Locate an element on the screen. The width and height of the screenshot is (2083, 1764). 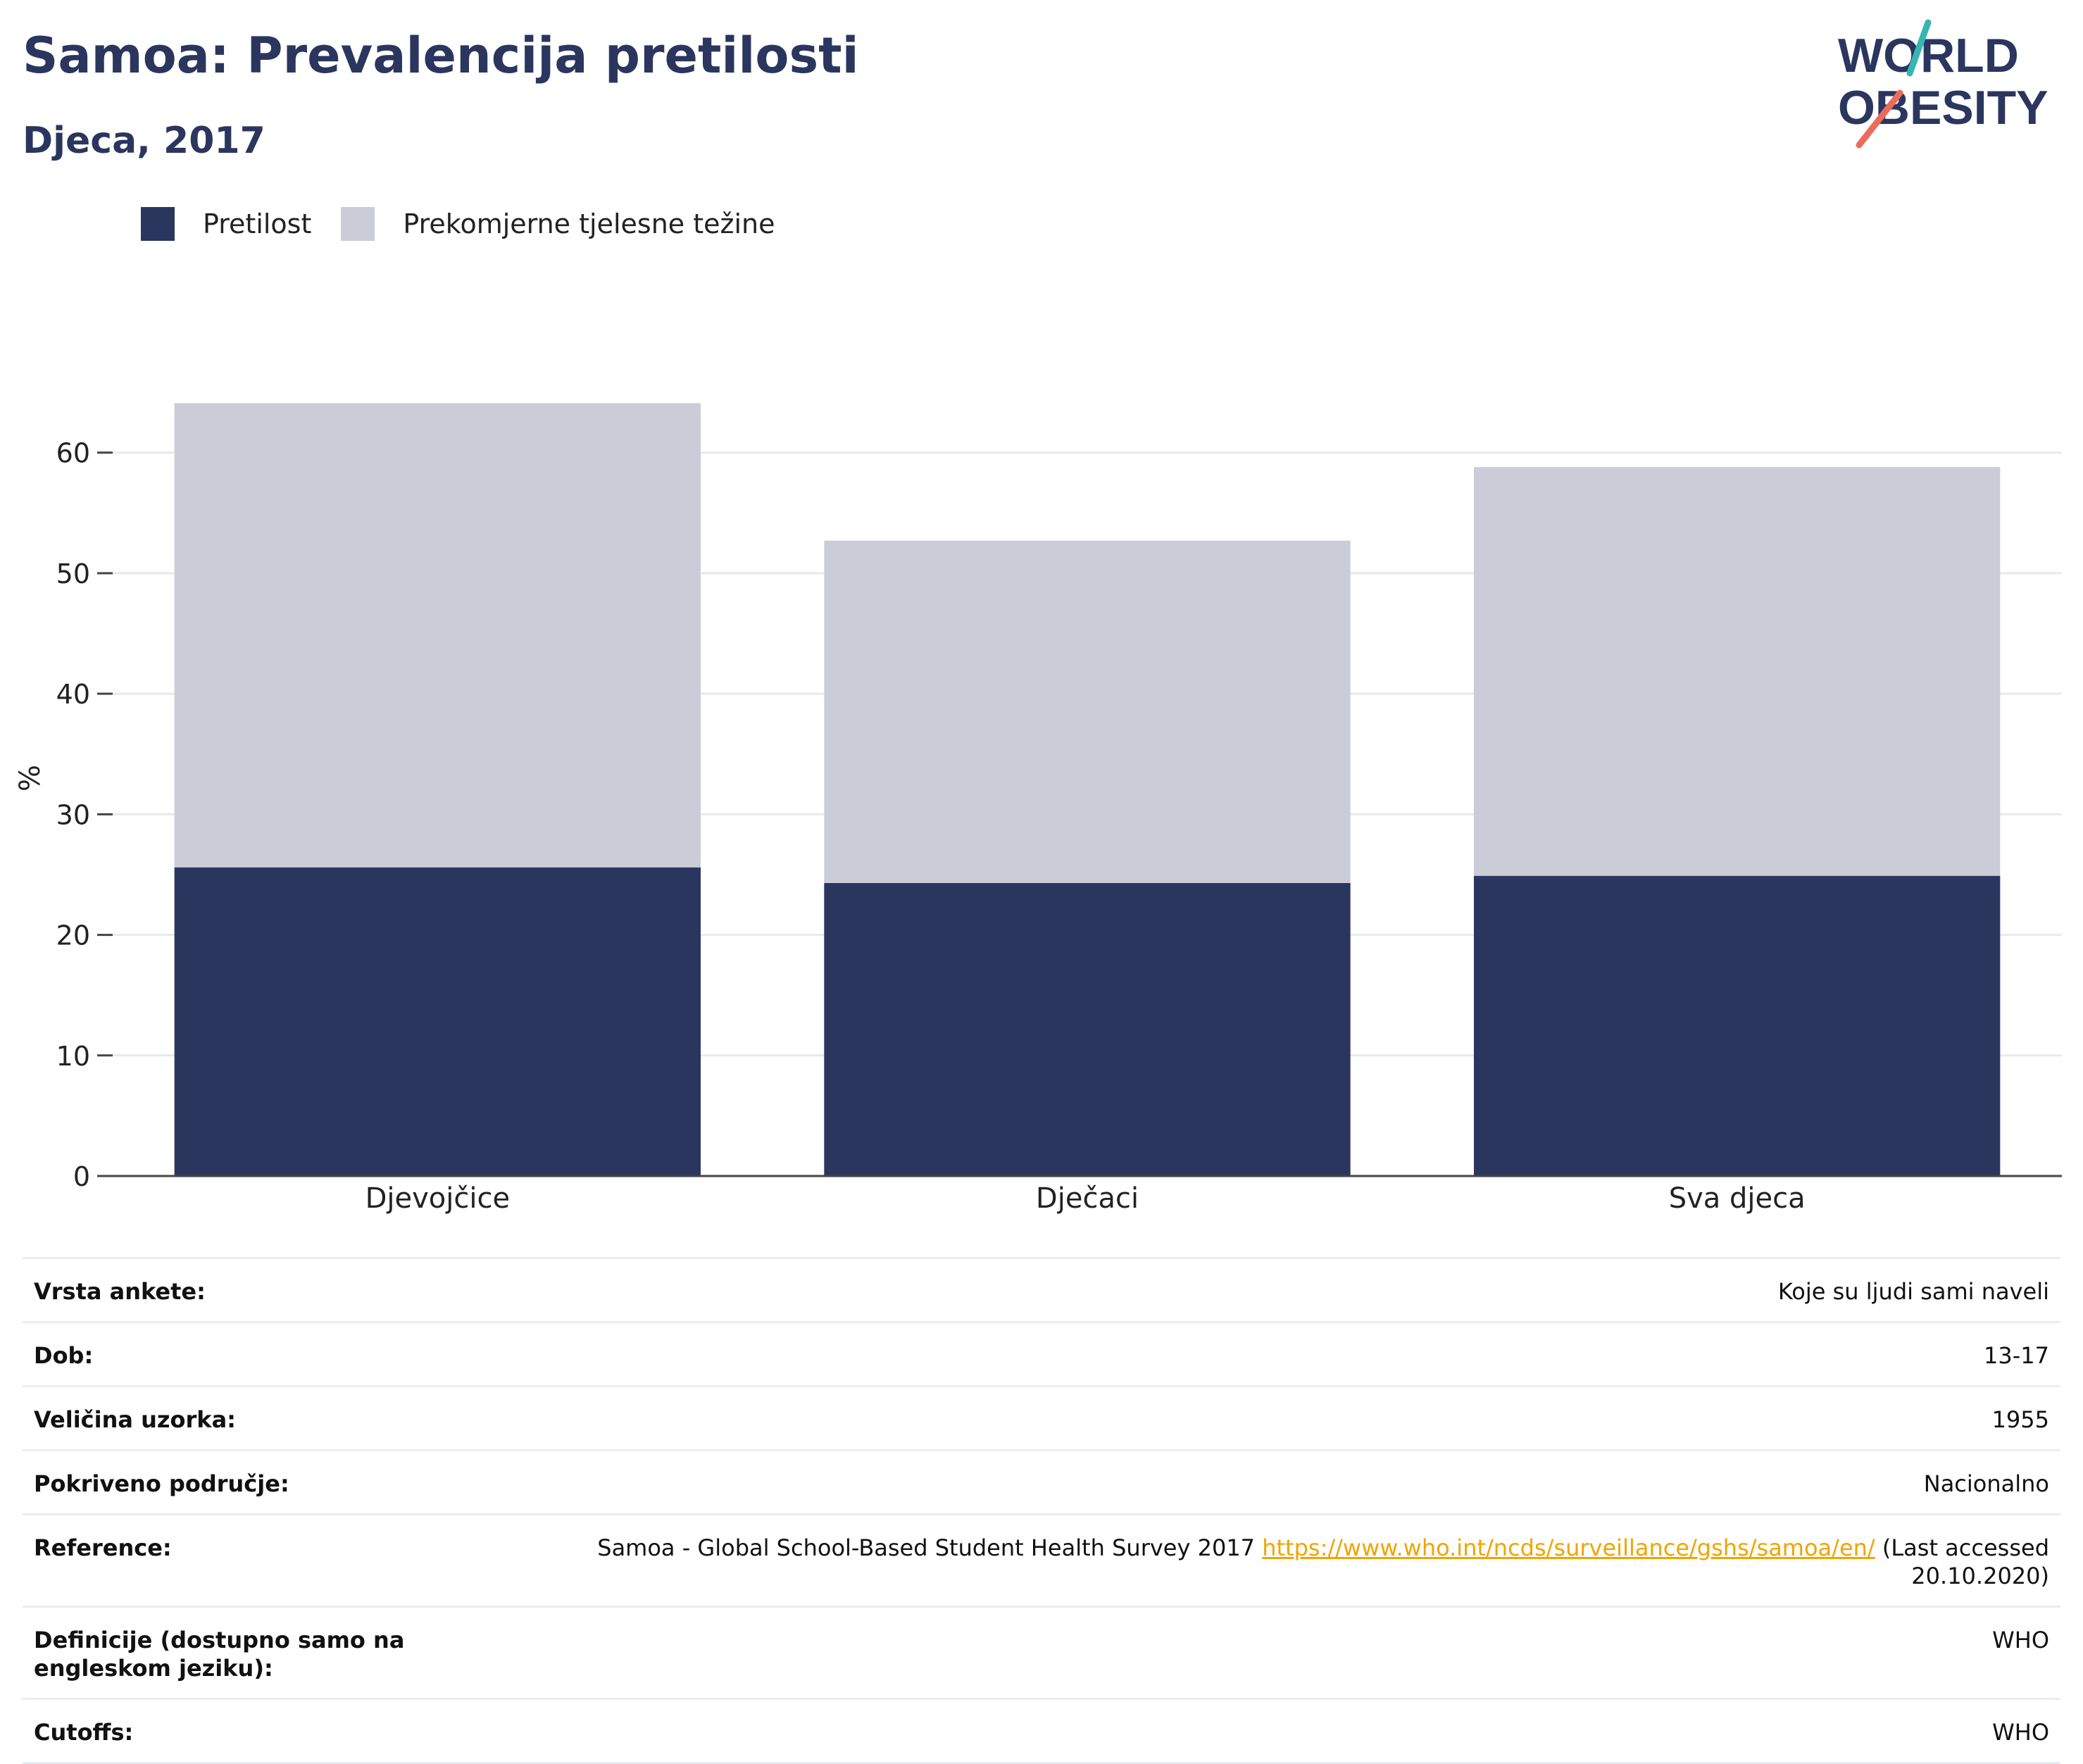
info-row-age: Dob: 13-17 is located at coordinates (1041, 1354).